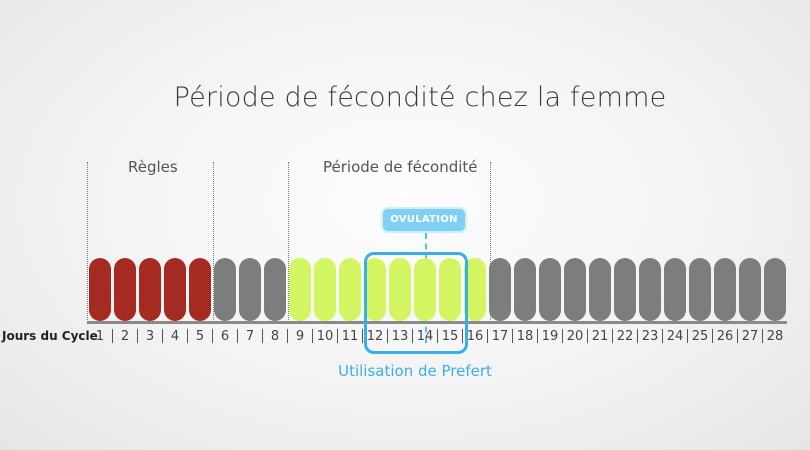 The width and height of the screenshot is (810, 450). I want to click on prefert-highlight-box, so click(416, 303).